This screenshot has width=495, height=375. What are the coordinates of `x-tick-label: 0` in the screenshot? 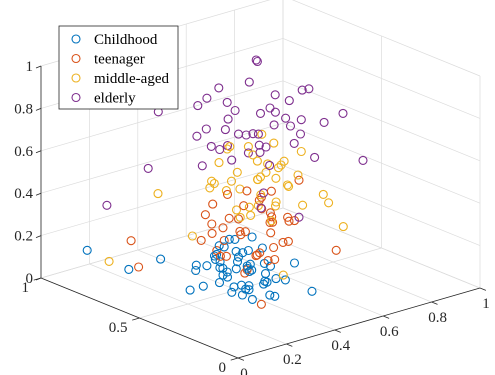 It's located at (244, 370).